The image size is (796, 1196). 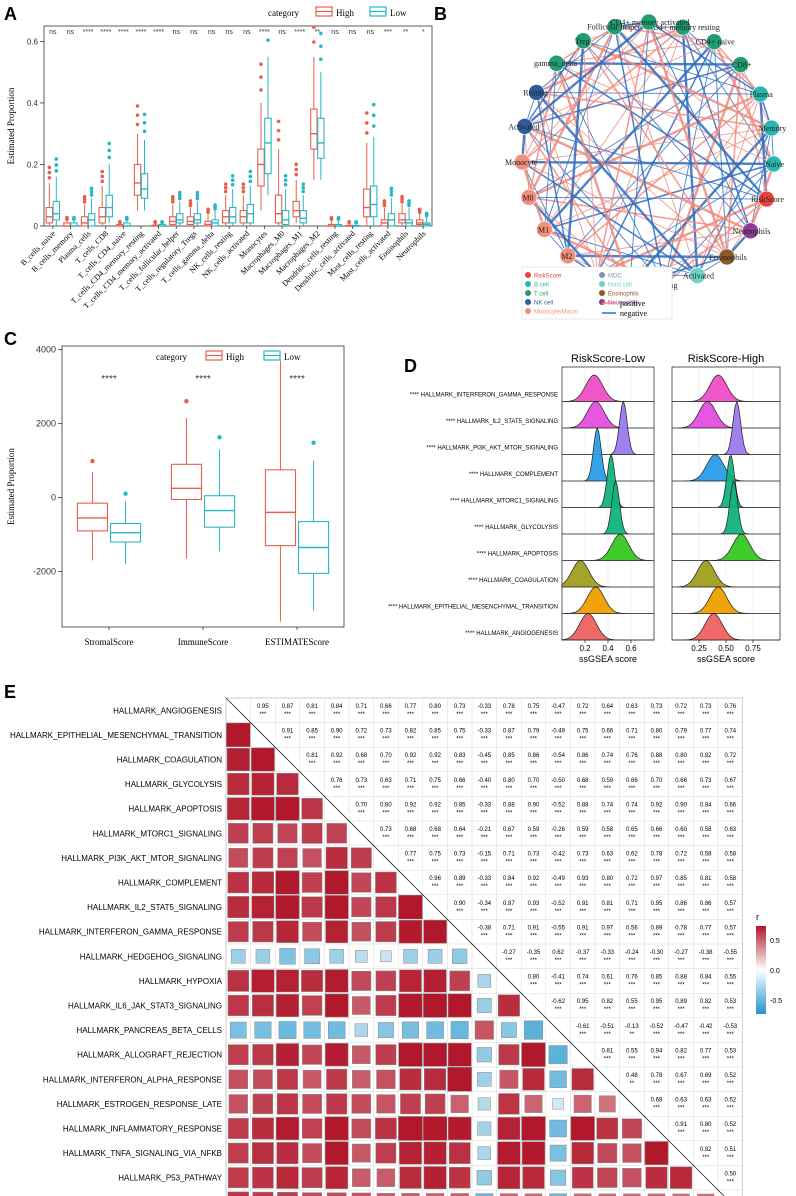 I want to click on heatmap-value: -0.42, so click(x=706, y=1027).